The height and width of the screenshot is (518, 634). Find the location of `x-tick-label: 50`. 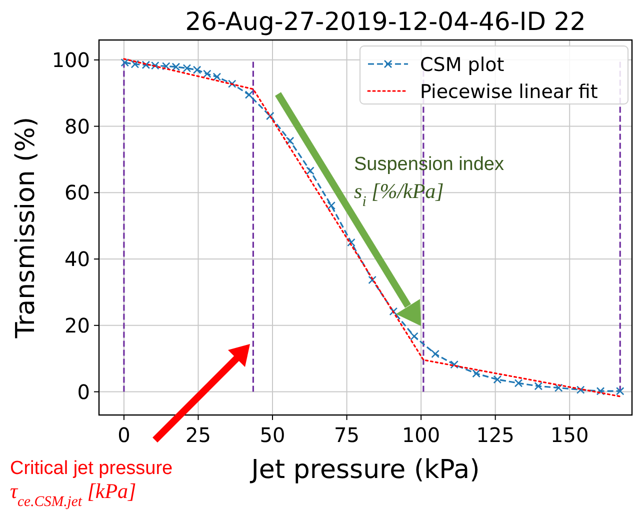

x-tick-label: 50 is located at coordinates (273, 435).